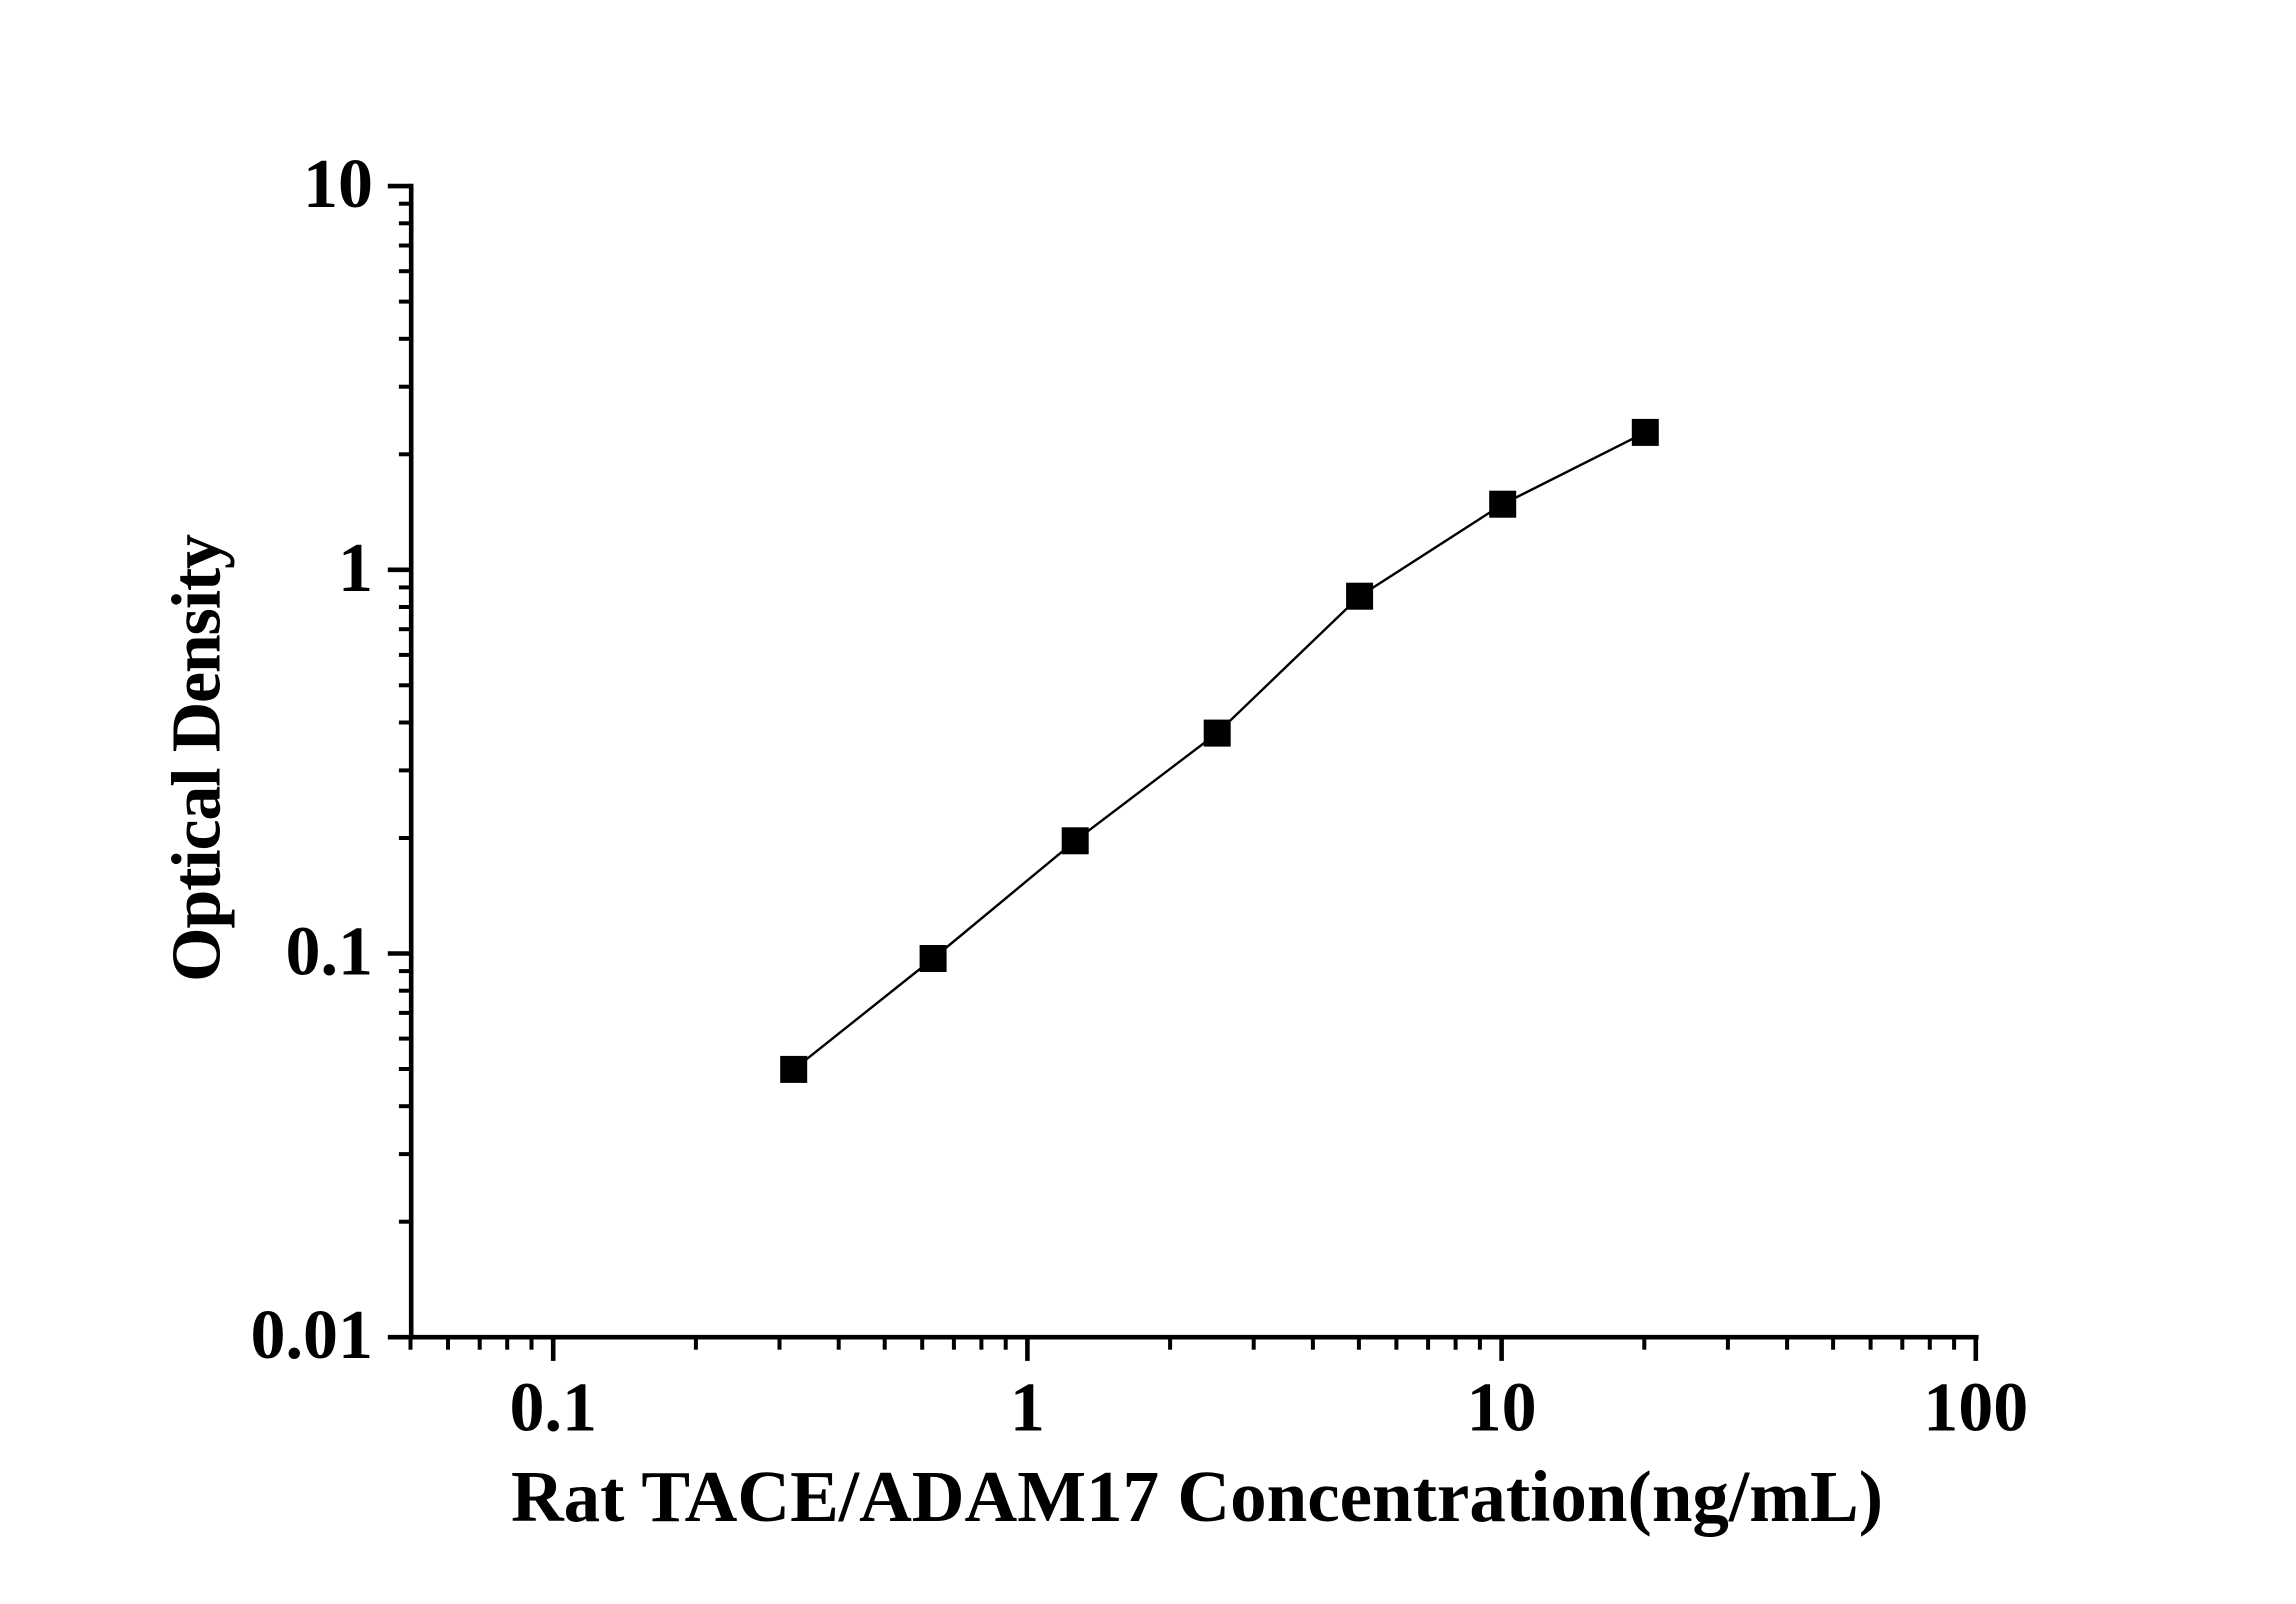 This screenshot has width=2296, height=1604. Describe the element at coordinates (1975, 1408) in the screenshot. I see `svg-text: 100` at that location.